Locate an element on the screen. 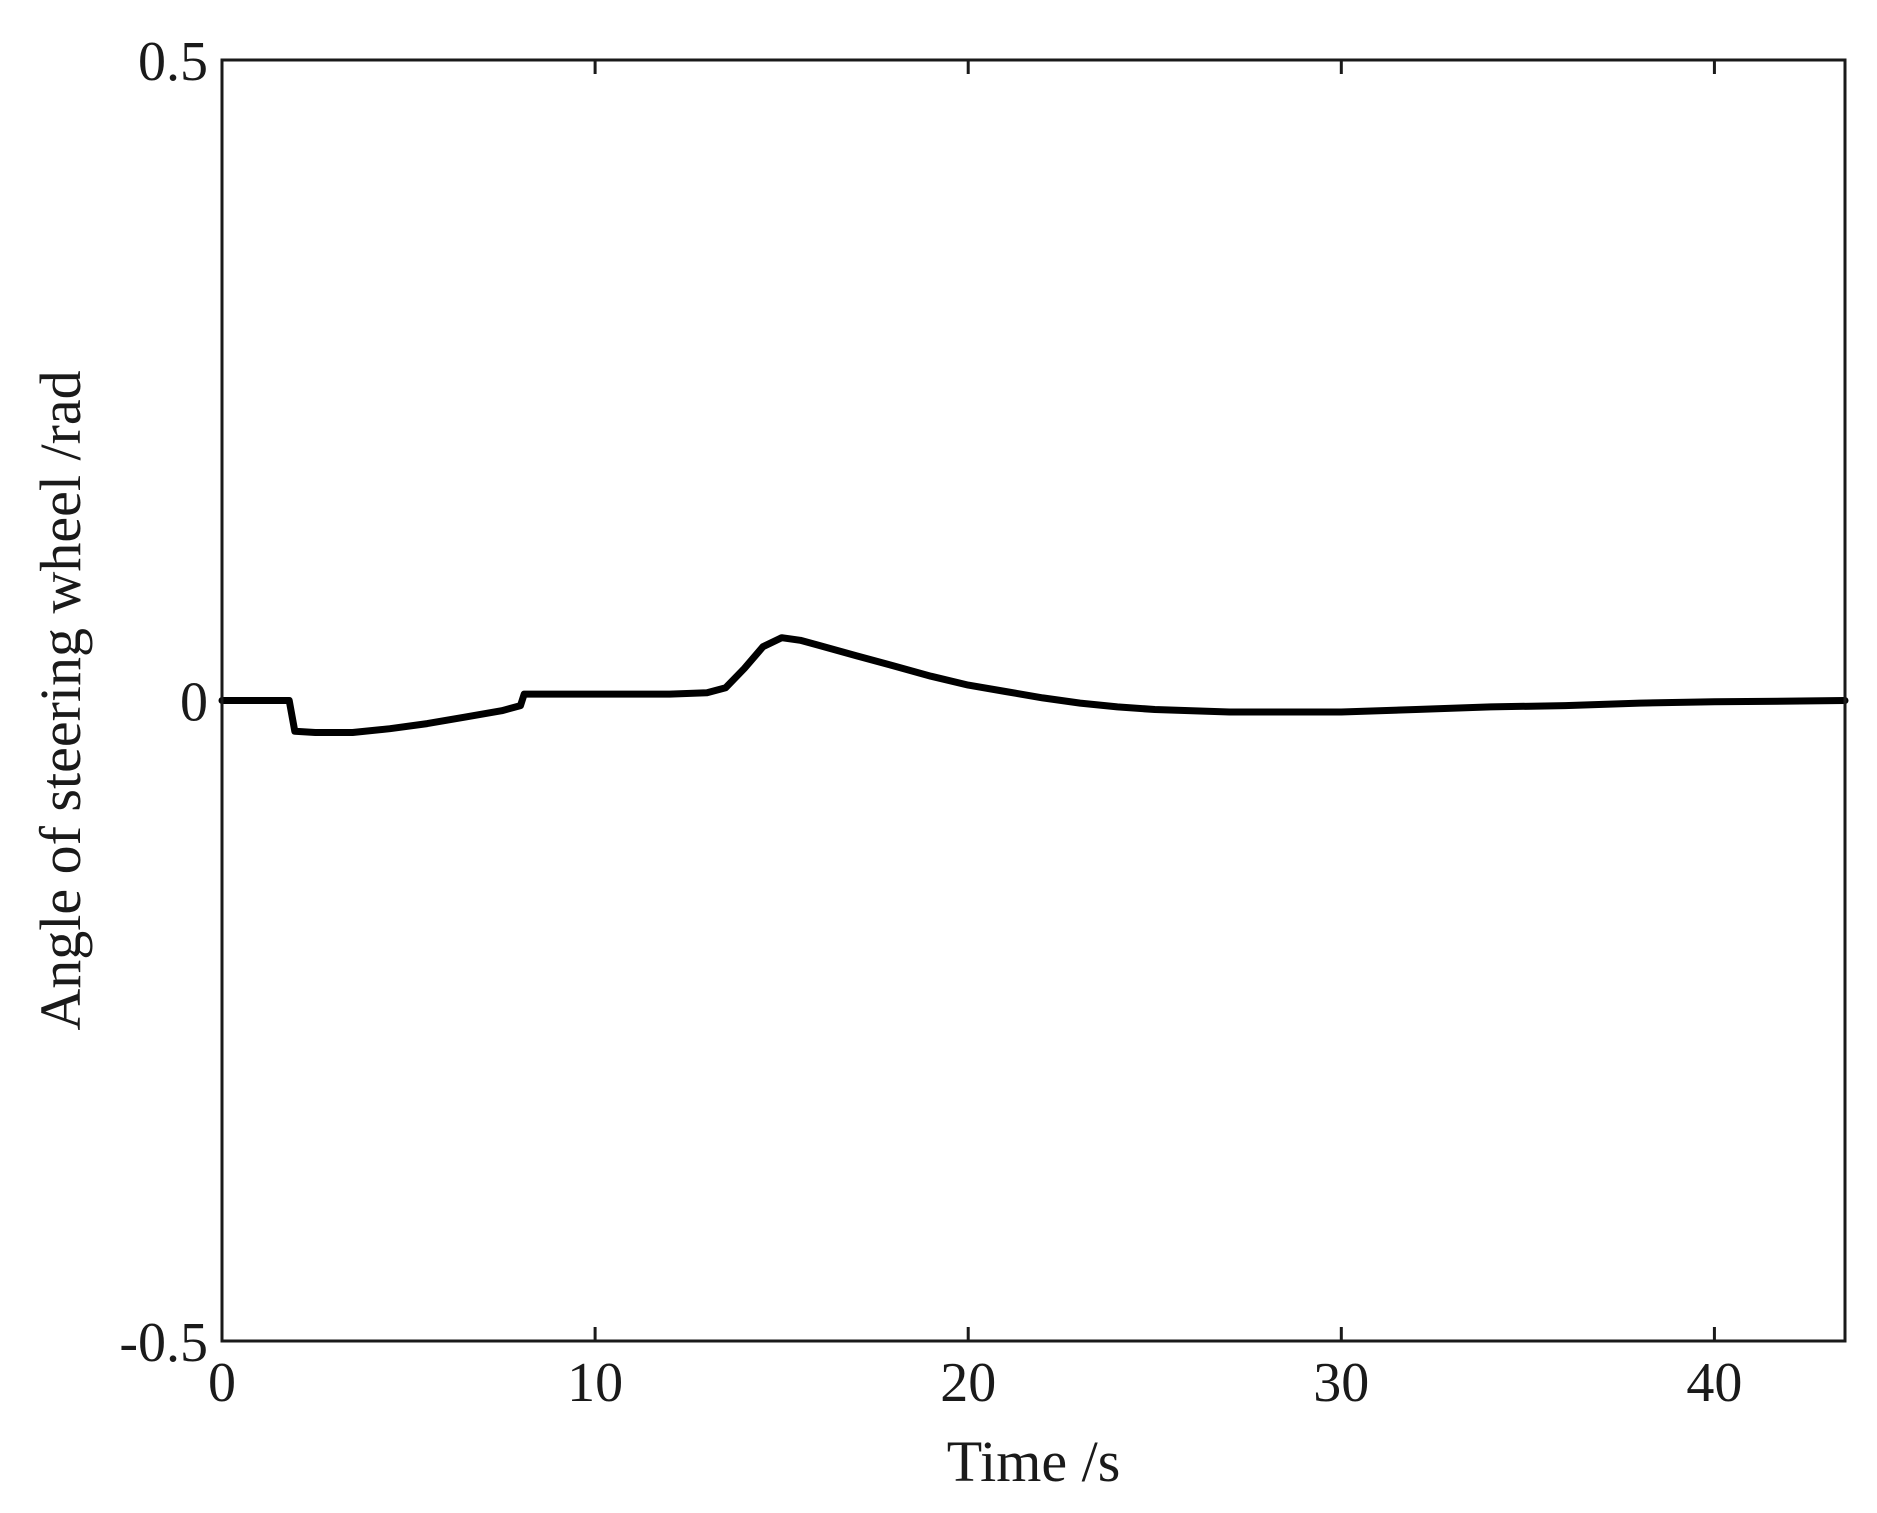 The image size is (1877, 1513). series-layer is located at coordinates (1033, 685).